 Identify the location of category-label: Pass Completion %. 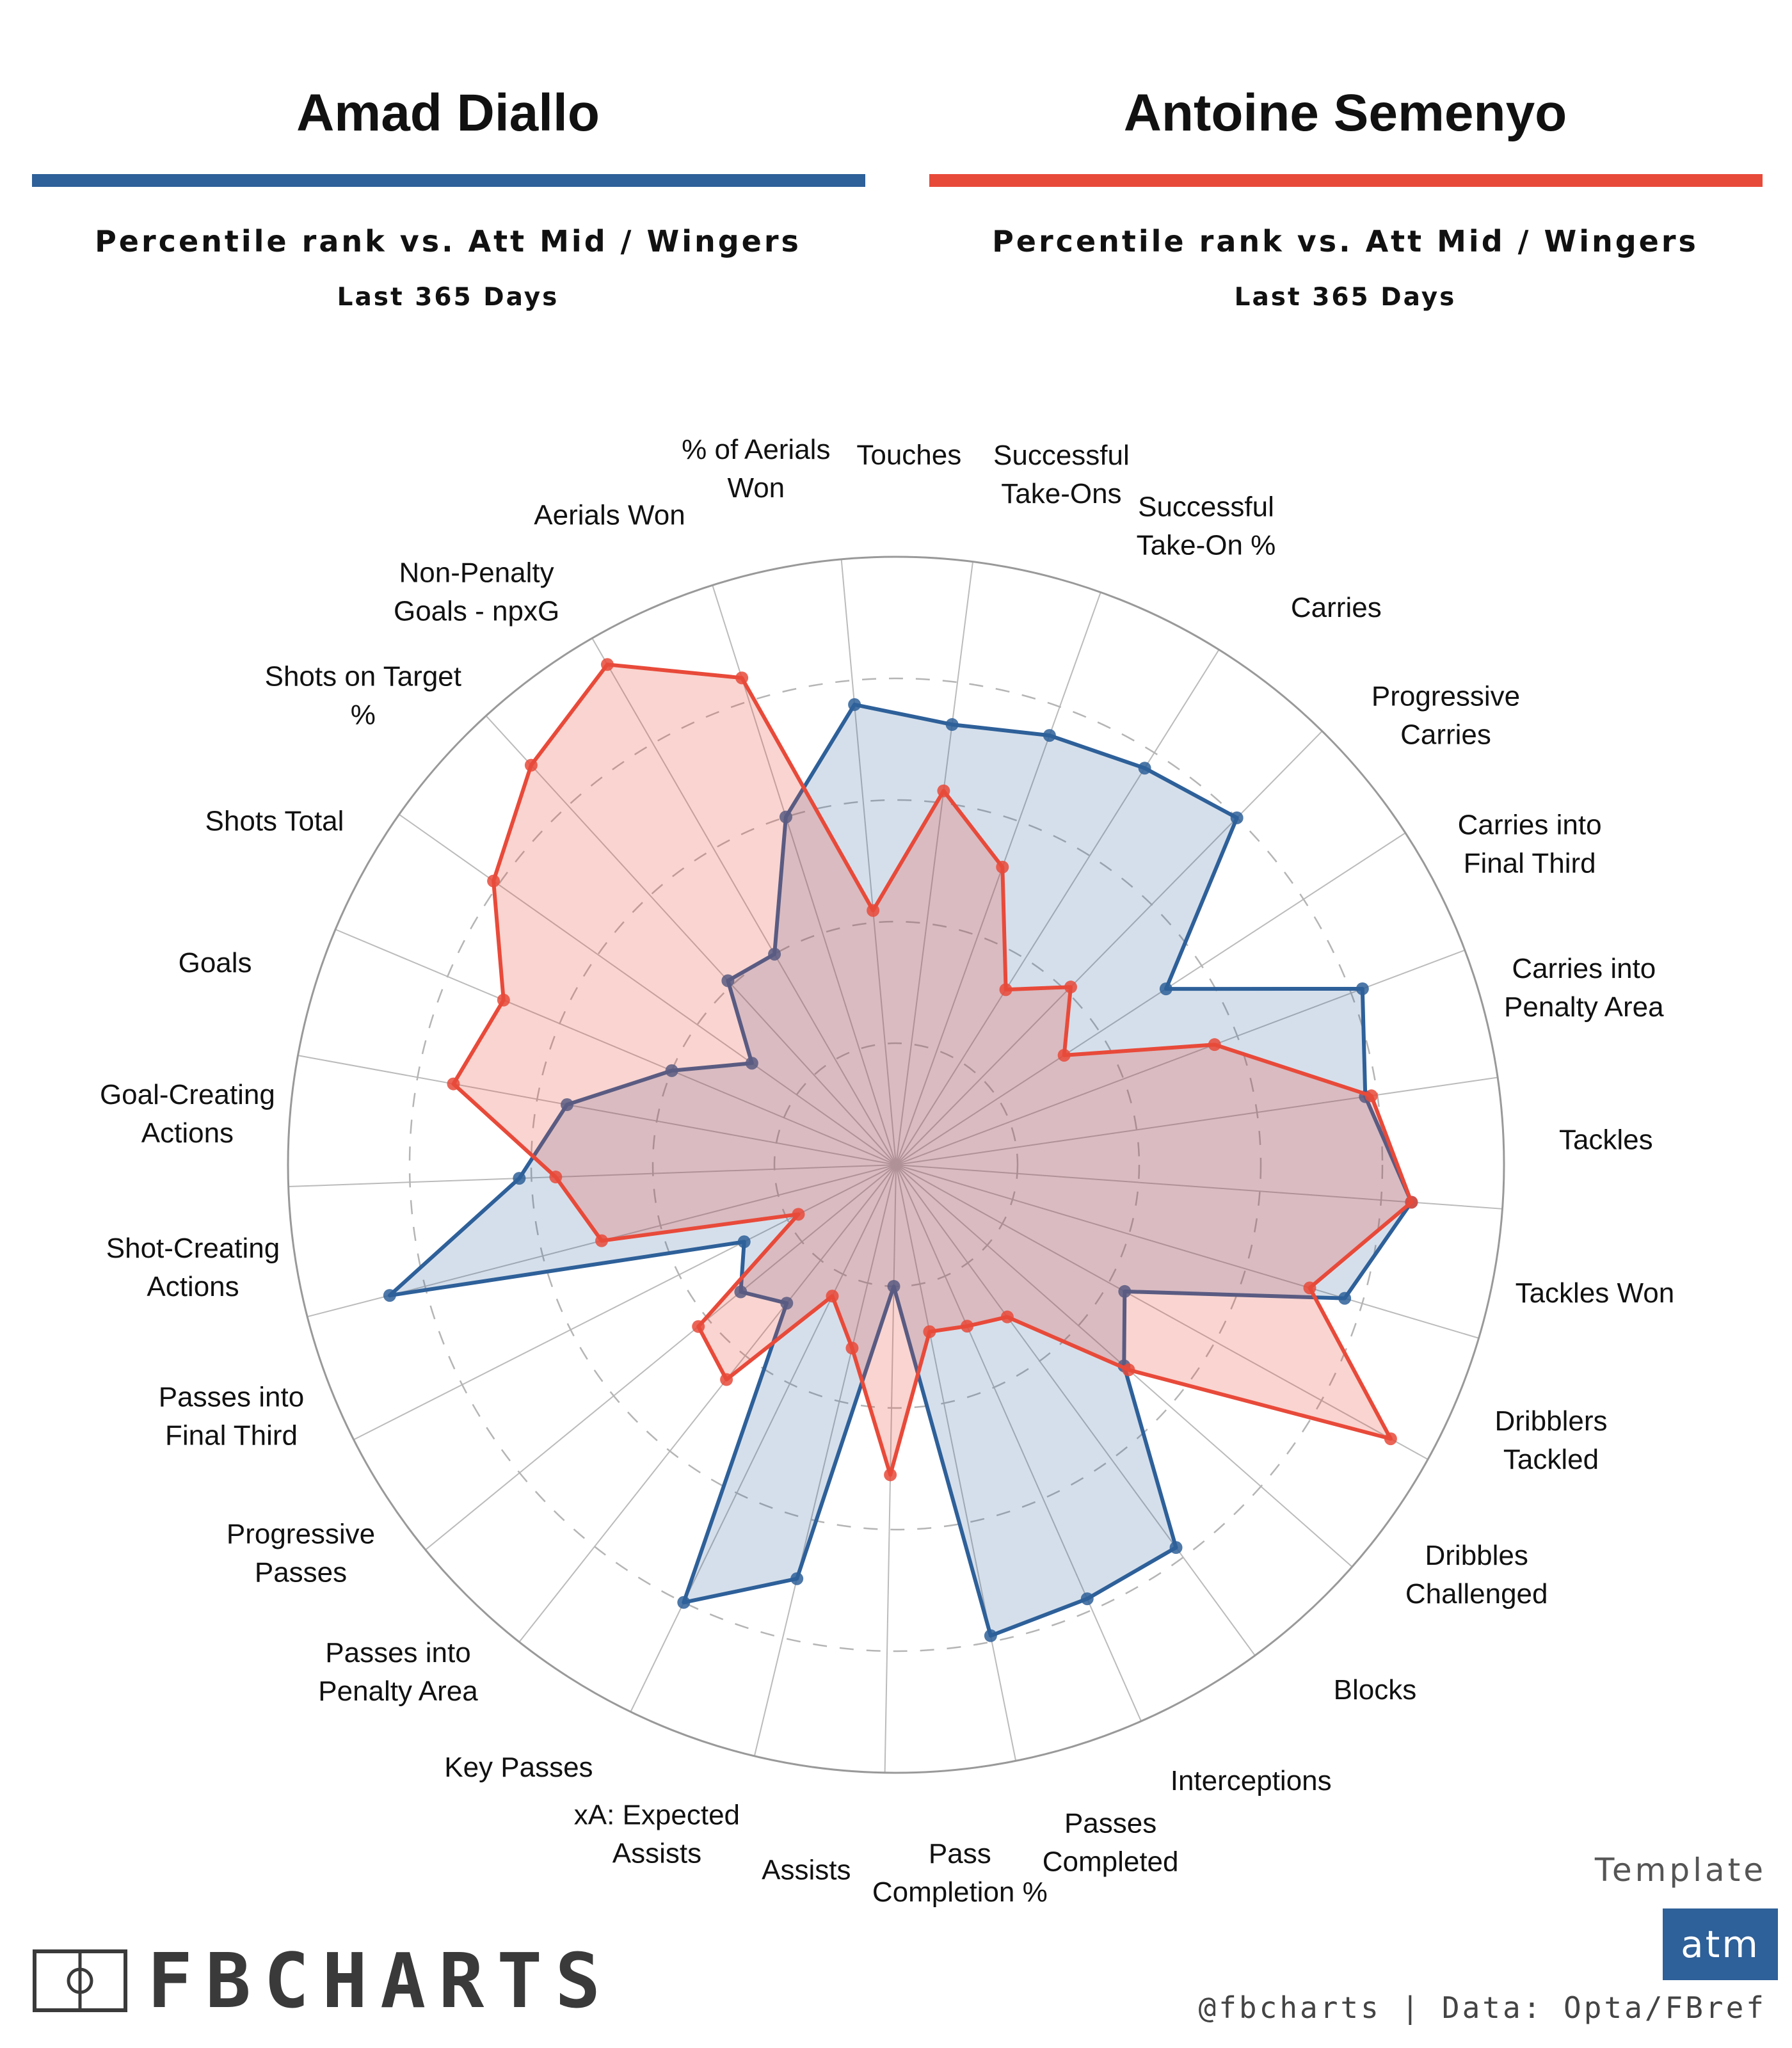
(960, 1873).